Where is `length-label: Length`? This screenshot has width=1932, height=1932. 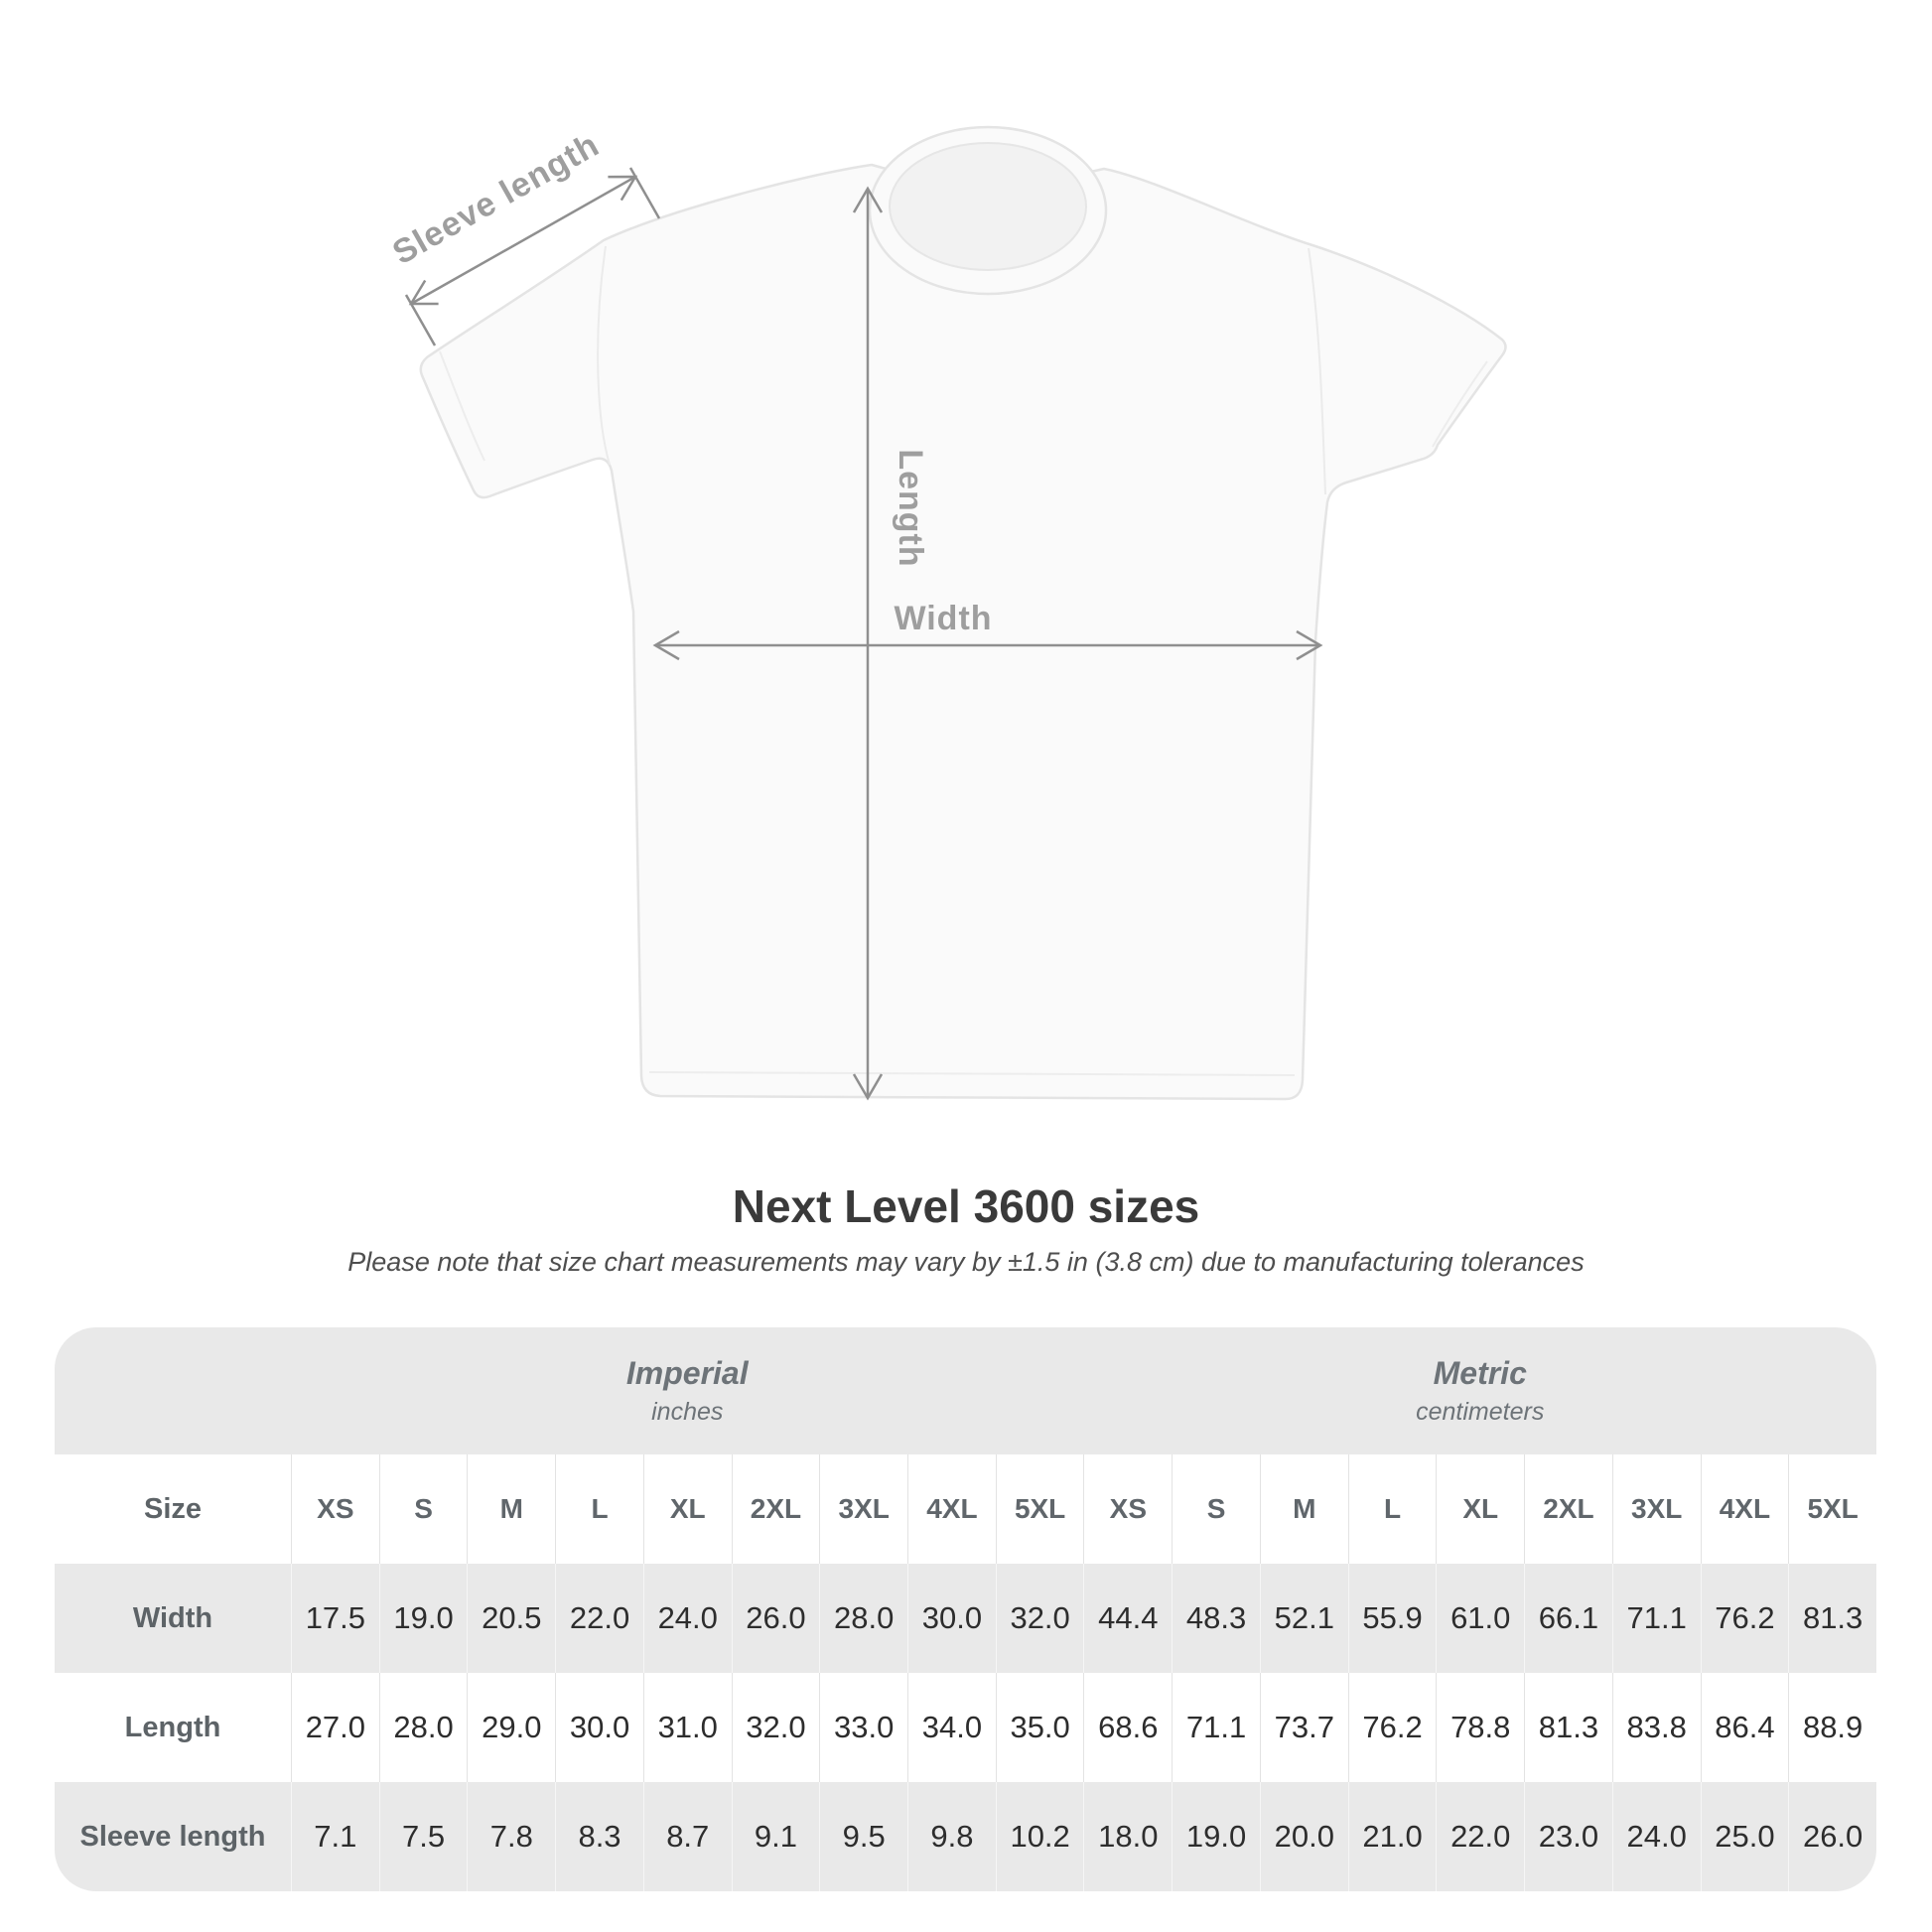 length-label: Length is located at coordinates (910, 508).